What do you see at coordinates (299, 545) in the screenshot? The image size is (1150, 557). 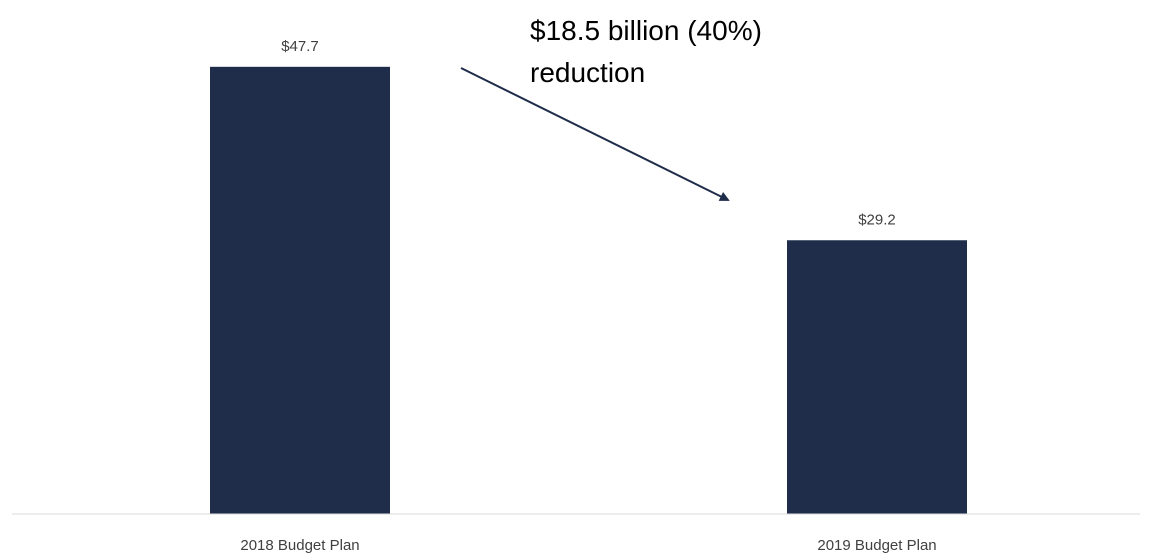 I see `x-tick-label-1: 2018 Budget Plan` at bounding box center [299, 545].